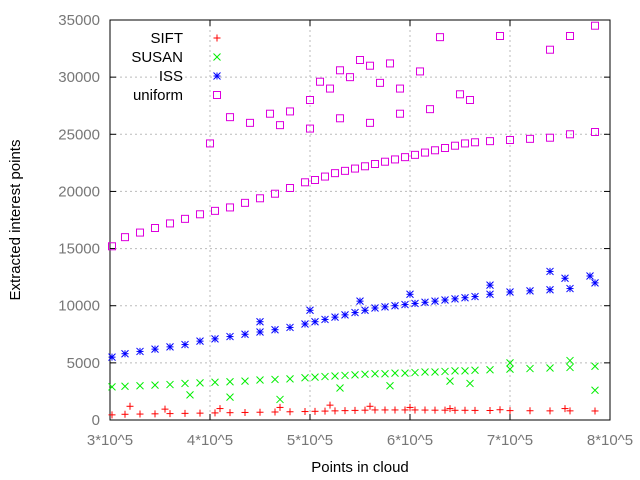 Image resolution: width=640 pixels, height=480 pixels. What do you see at coordinates (157, 57) in the screenshot?
I see `legend-label-susan: SUSAN` at bounding box center [157, 57].